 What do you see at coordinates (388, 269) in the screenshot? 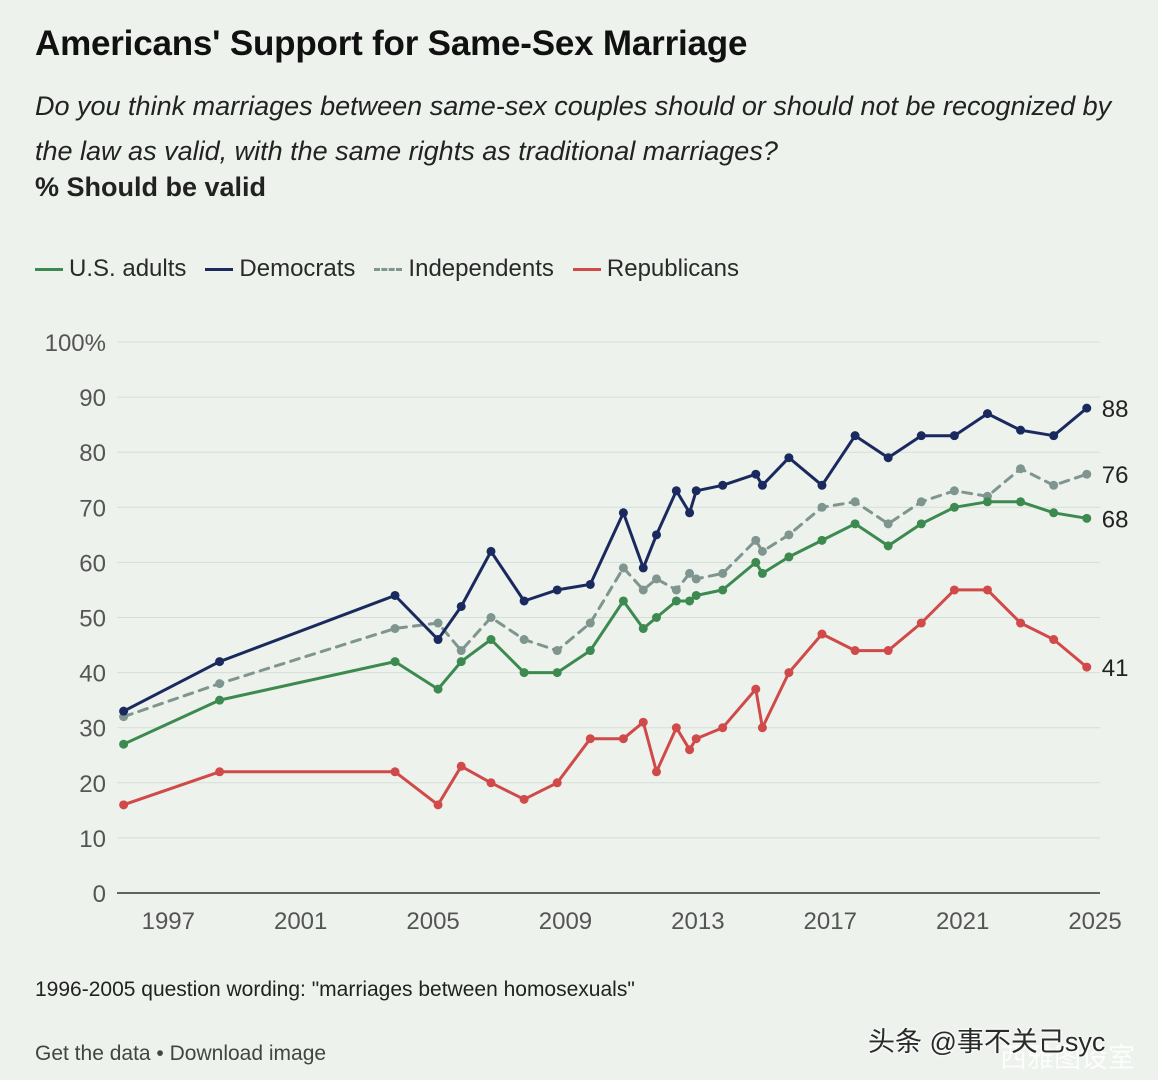
I see `legend-swatch-independents` at bounding box center [388, 269].